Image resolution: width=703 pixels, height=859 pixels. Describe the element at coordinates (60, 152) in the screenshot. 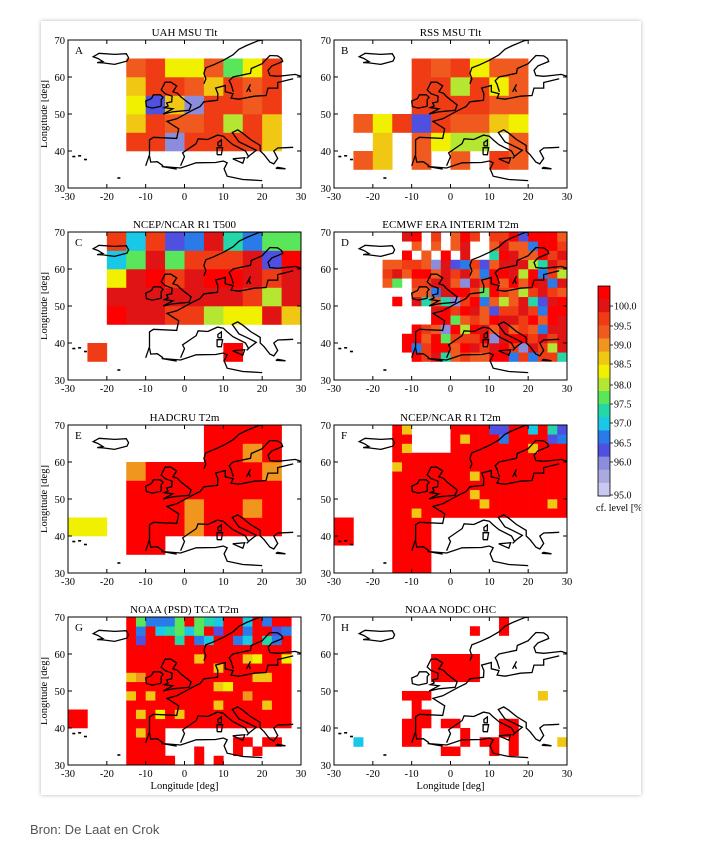

I see `y-tick-label: 40` at that location.